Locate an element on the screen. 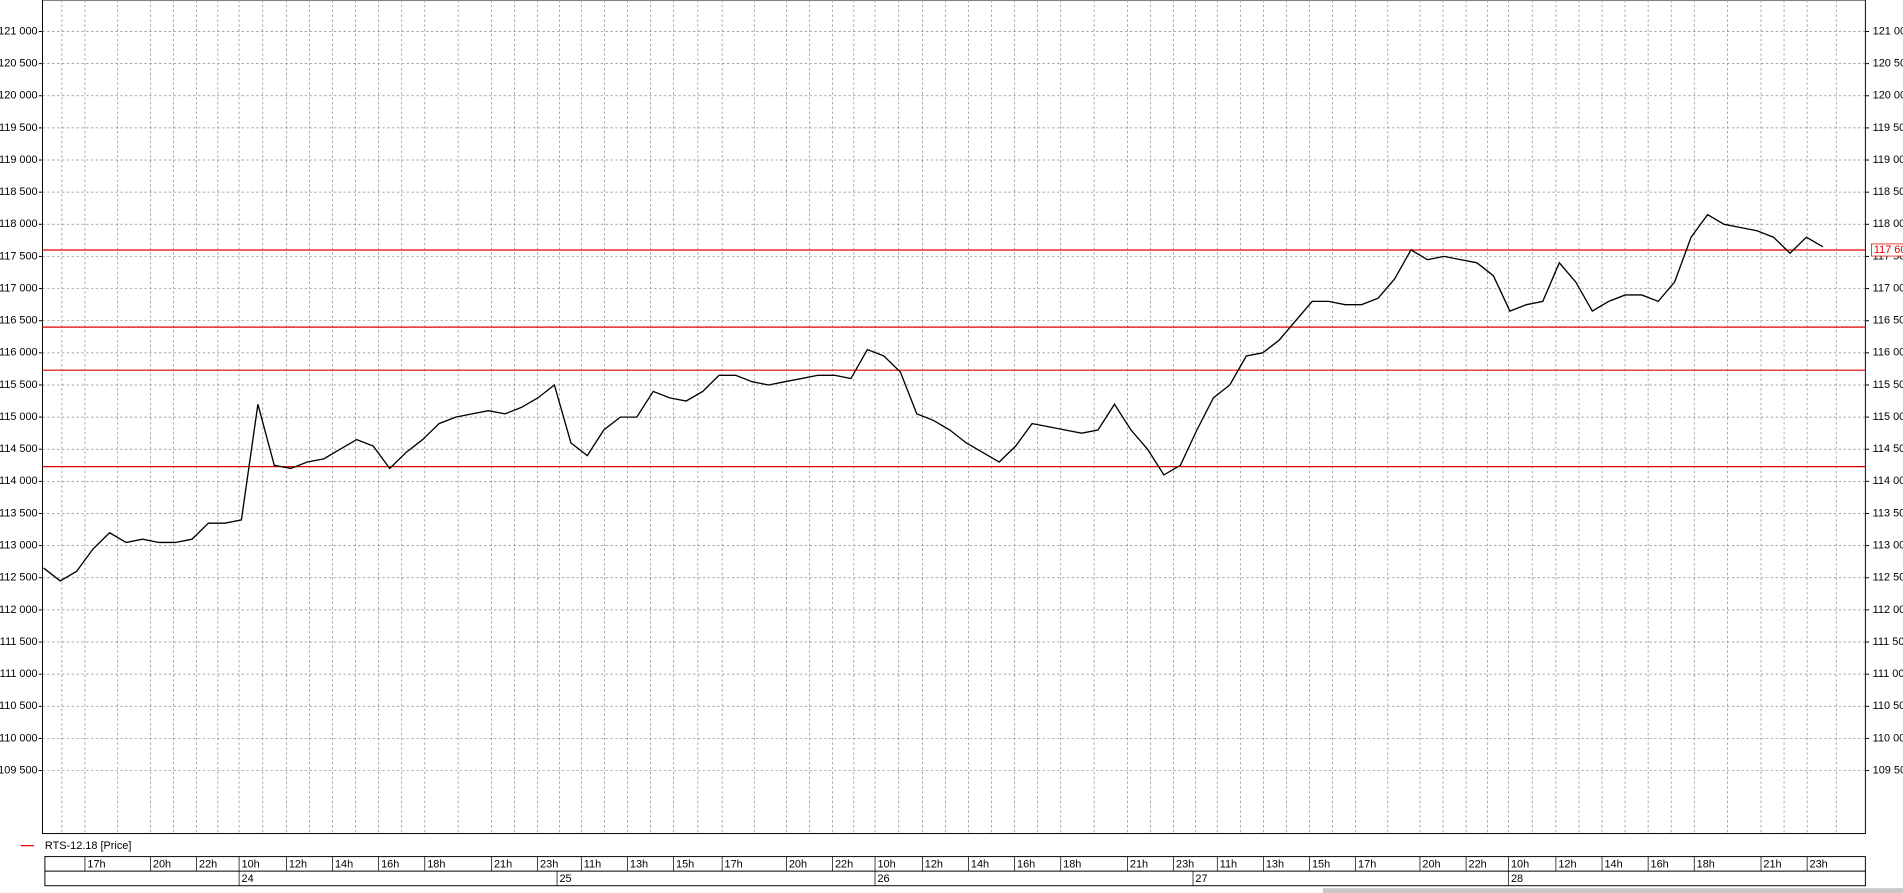  y-tick-label: 117 500 is located at coordinates (19, 256).